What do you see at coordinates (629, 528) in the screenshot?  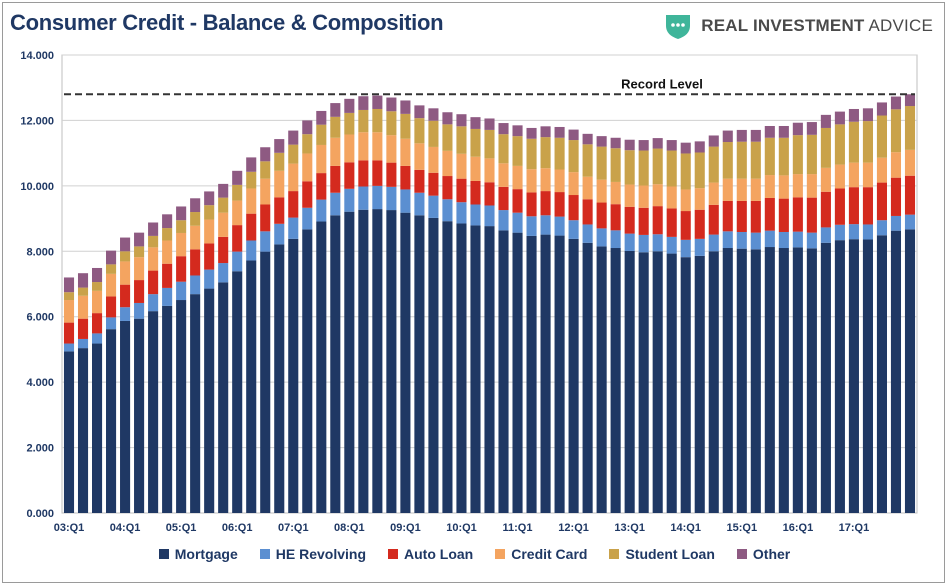 I see `x-tick-label: 13:Q1` at bounding box center [629, 528].